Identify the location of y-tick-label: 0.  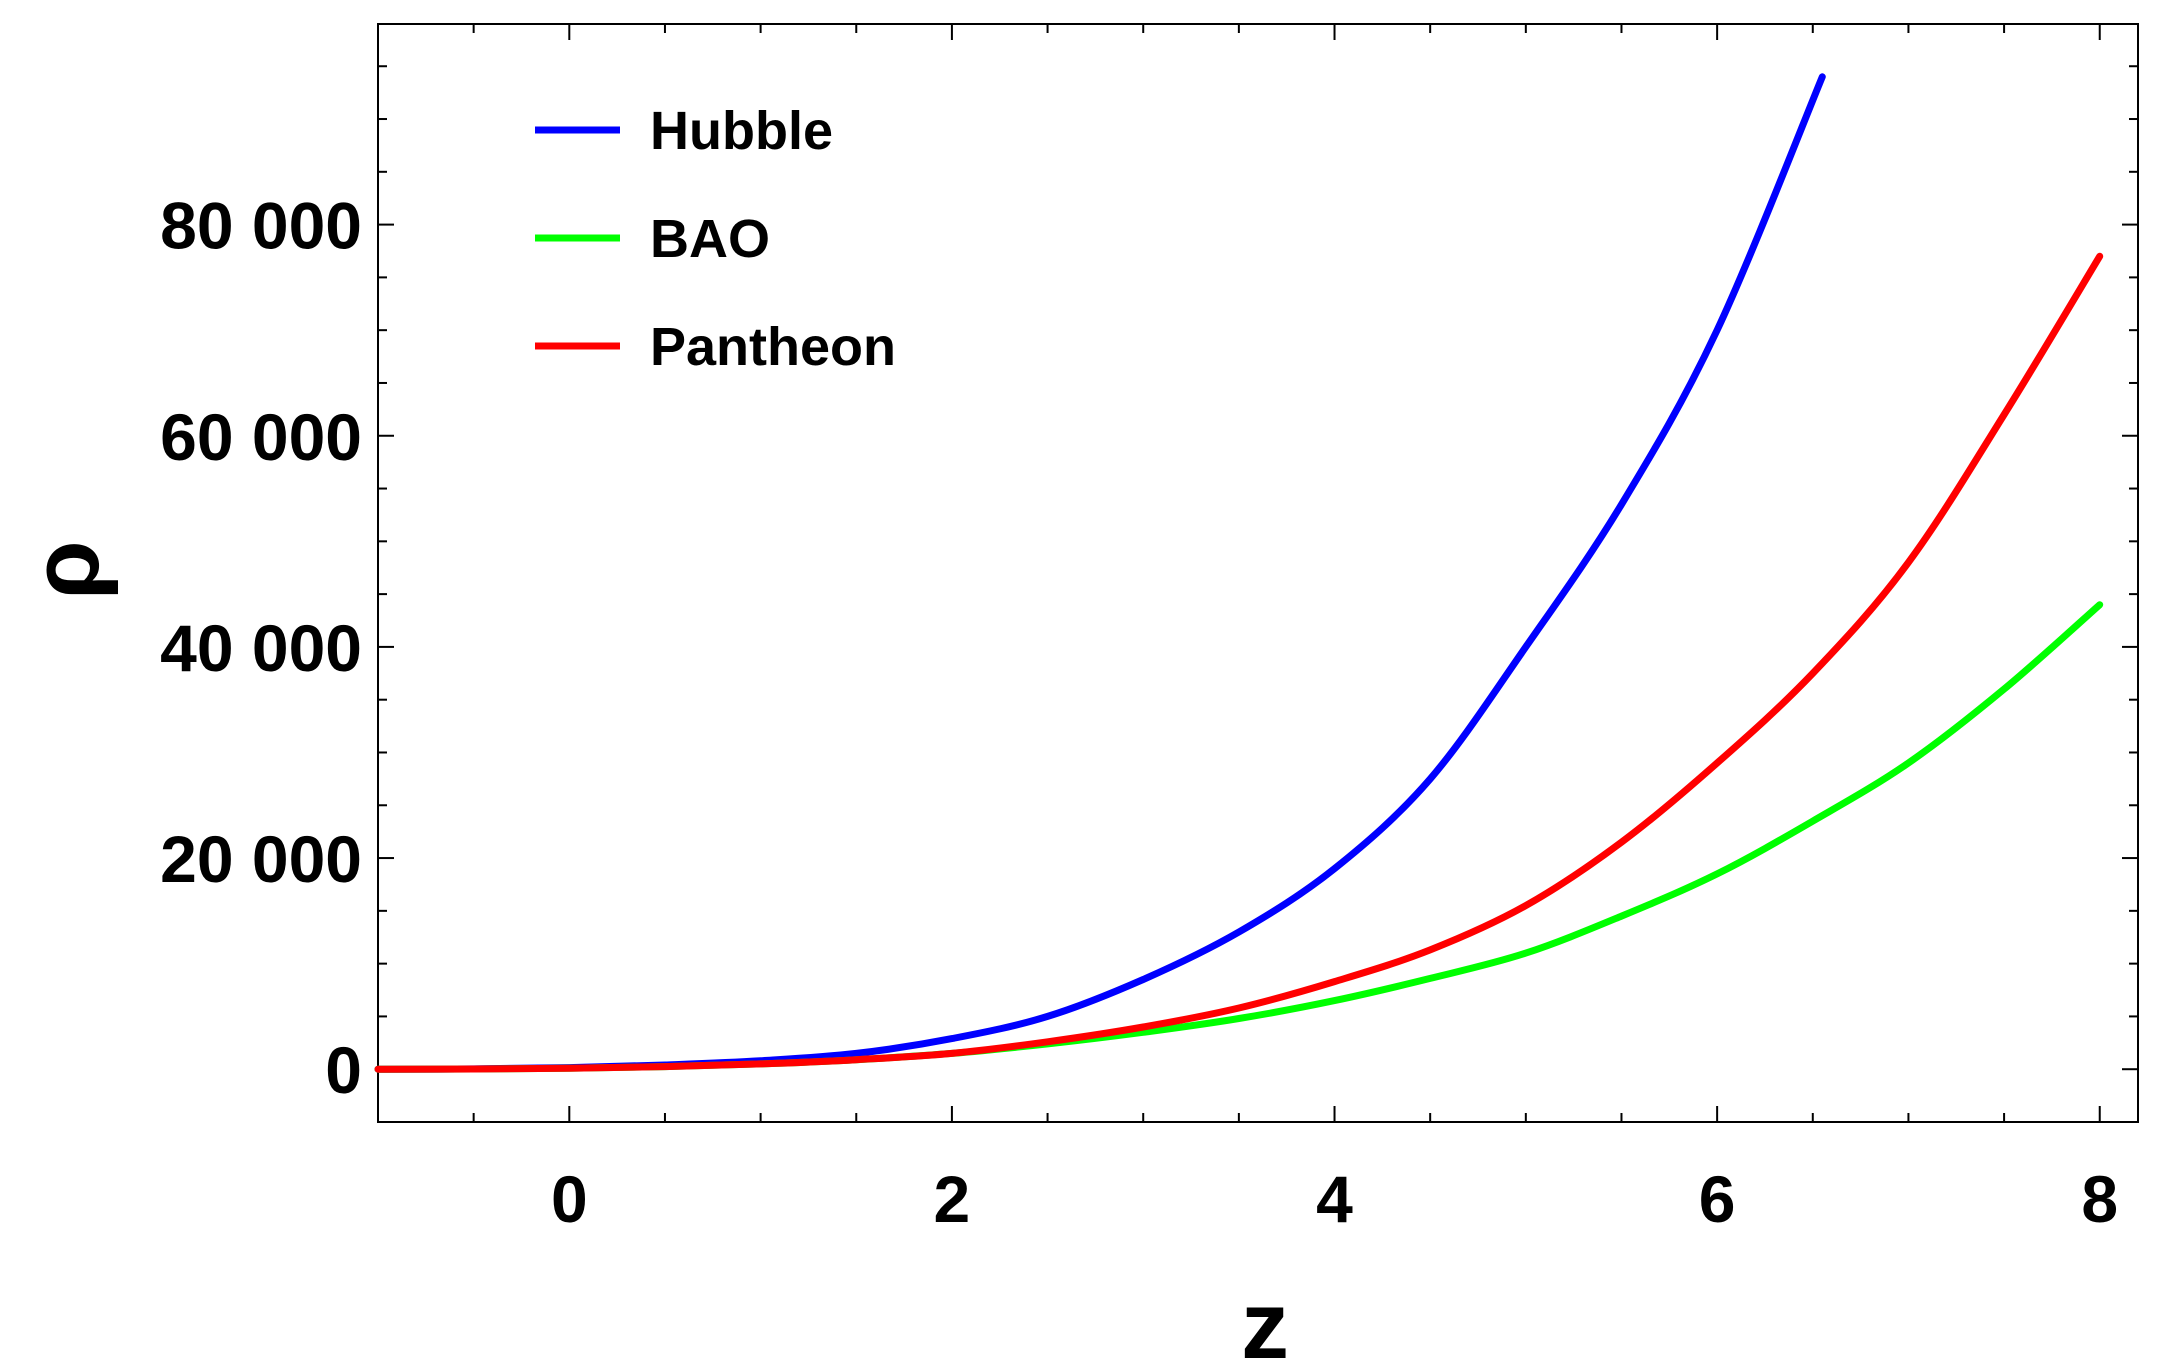
(343, 1070).